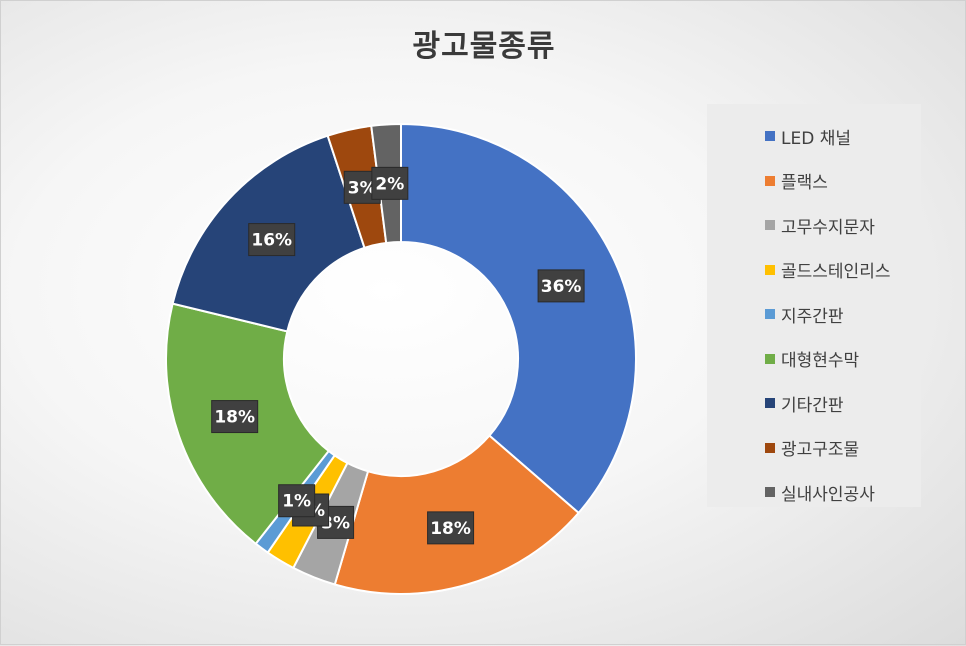 This screenshot has height=646, width=966. I want to click on data-label-1: 18%, so click(451, 528).